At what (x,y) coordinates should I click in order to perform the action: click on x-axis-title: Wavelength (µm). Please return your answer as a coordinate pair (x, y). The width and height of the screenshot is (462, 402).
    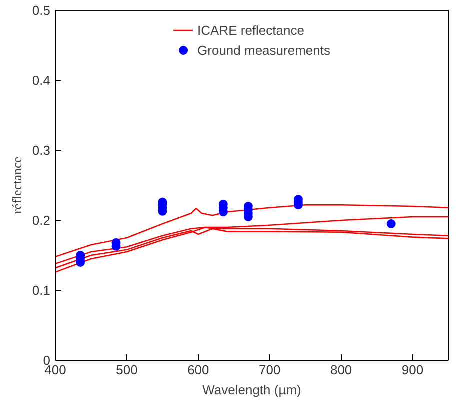
    Looking at the image, I should click on (252, 390).